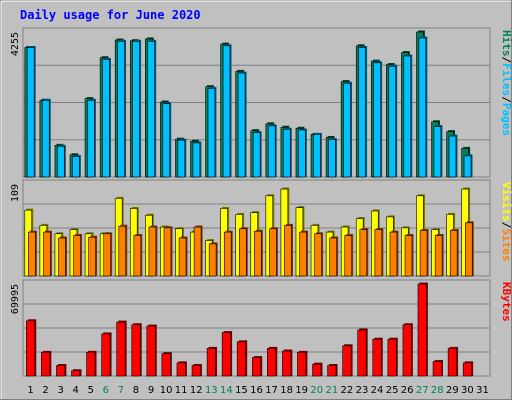  What do you see at coordinates (106, 355) in the screenshot?
I see `bar-kbytes-day-6-face` at bounding box center [106, 355].